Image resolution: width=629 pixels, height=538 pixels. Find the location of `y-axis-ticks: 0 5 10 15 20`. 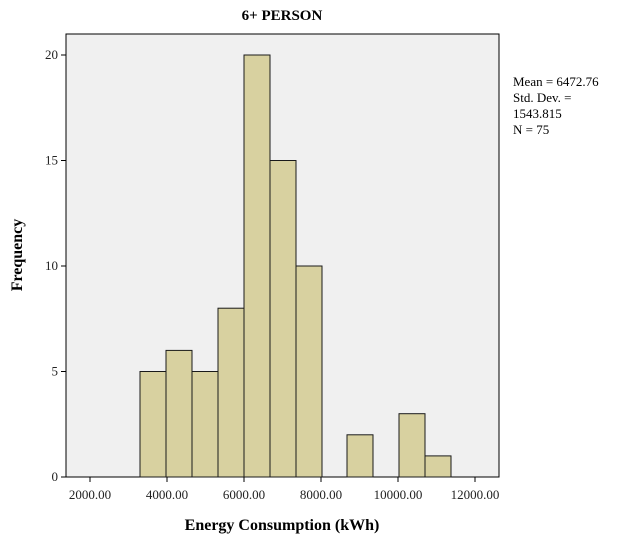

y-axis-ticks: 0 5 10 15 20 is located at coordinates (55, 265).